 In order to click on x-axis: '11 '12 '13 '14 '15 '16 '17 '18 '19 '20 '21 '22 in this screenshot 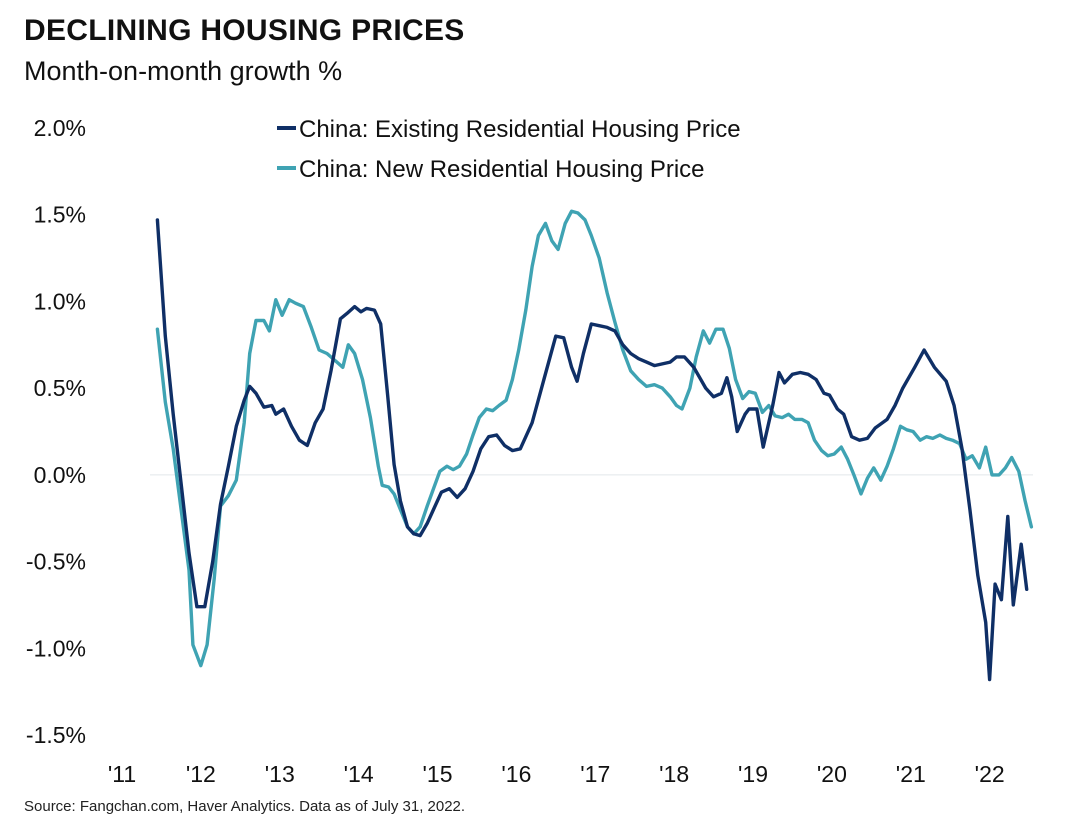, I will do `click(556, 774)`.